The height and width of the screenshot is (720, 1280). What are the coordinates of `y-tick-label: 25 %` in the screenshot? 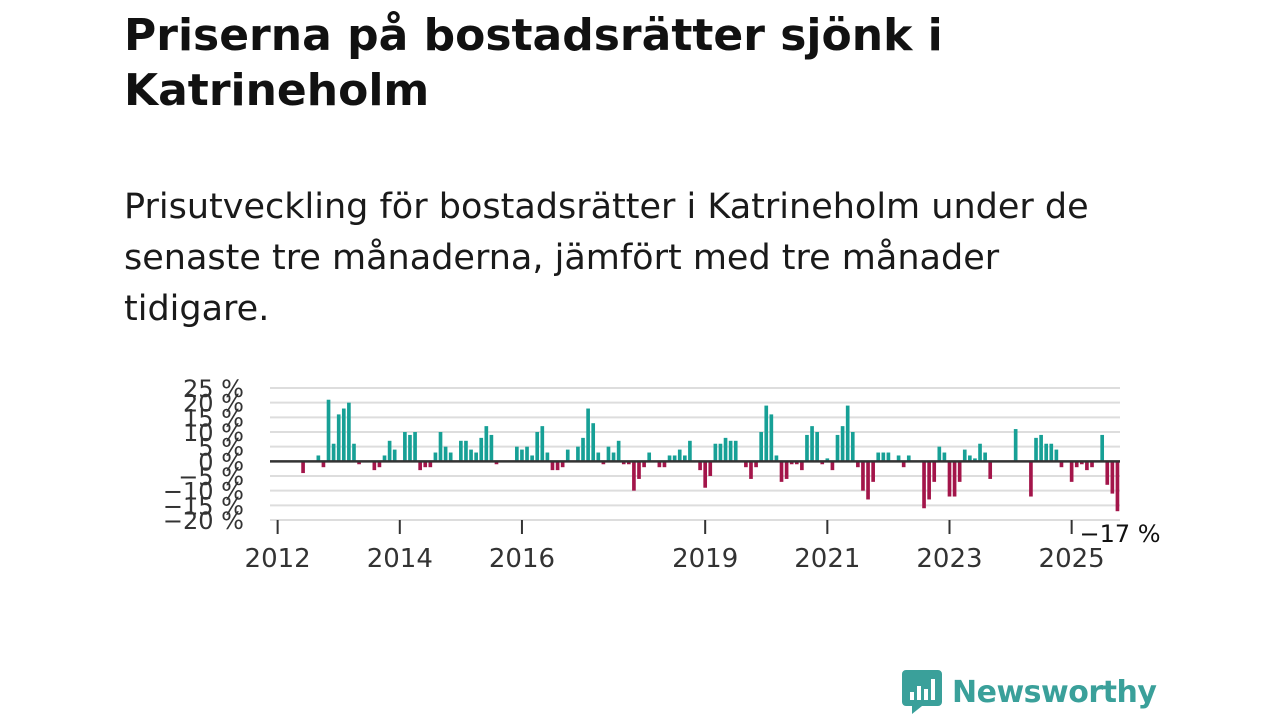 It's located at (213, 389).